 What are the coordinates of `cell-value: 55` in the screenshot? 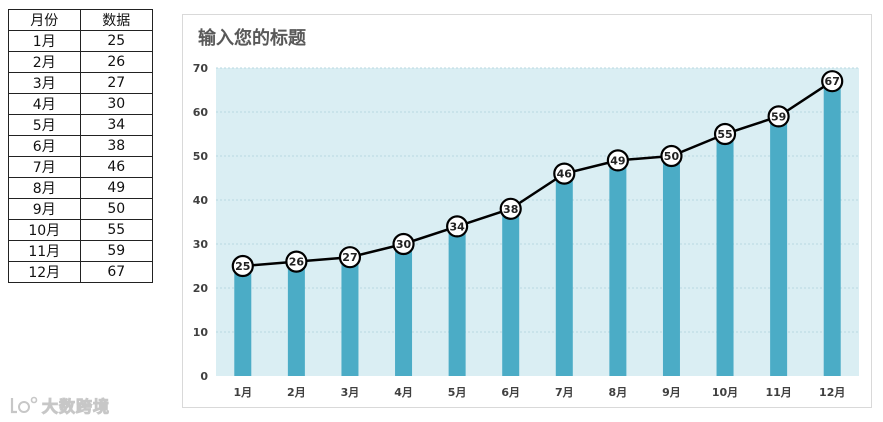 It's located at (116, 230).